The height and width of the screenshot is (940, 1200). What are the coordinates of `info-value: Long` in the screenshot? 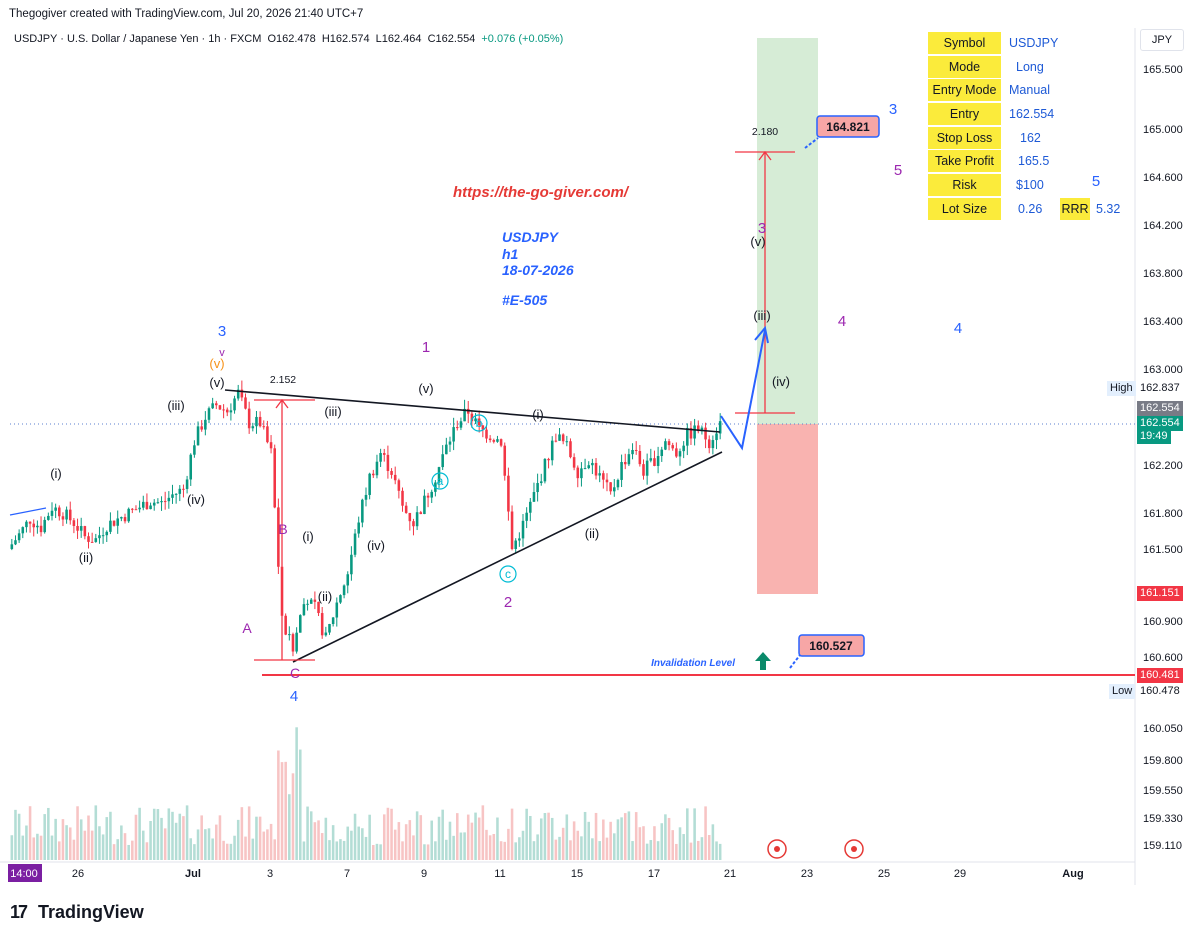 It's located at (1030, 67).